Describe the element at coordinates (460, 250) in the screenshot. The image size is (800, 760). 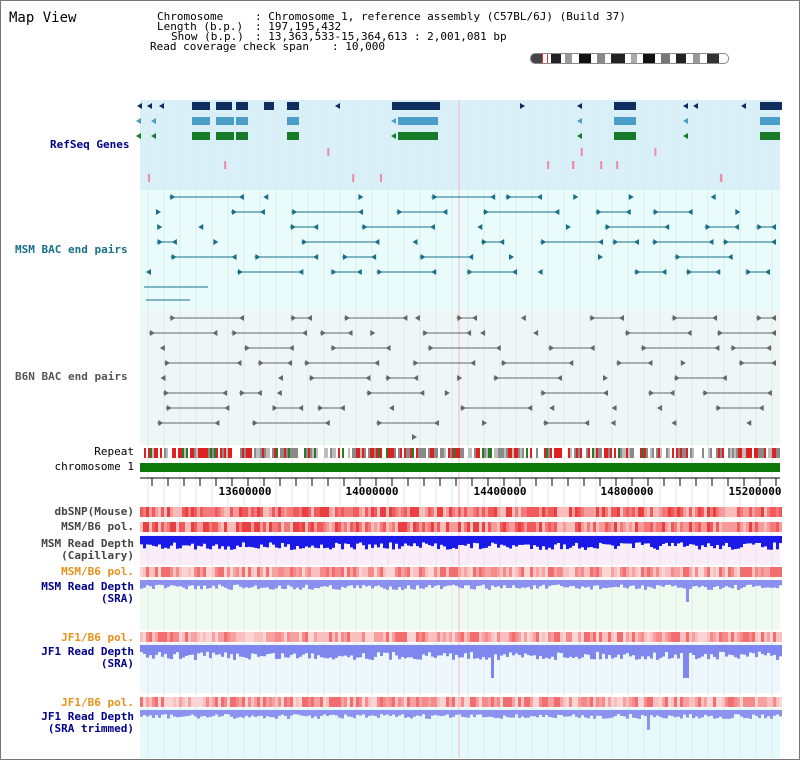
I see `msm-bac-track-bg` at that location.